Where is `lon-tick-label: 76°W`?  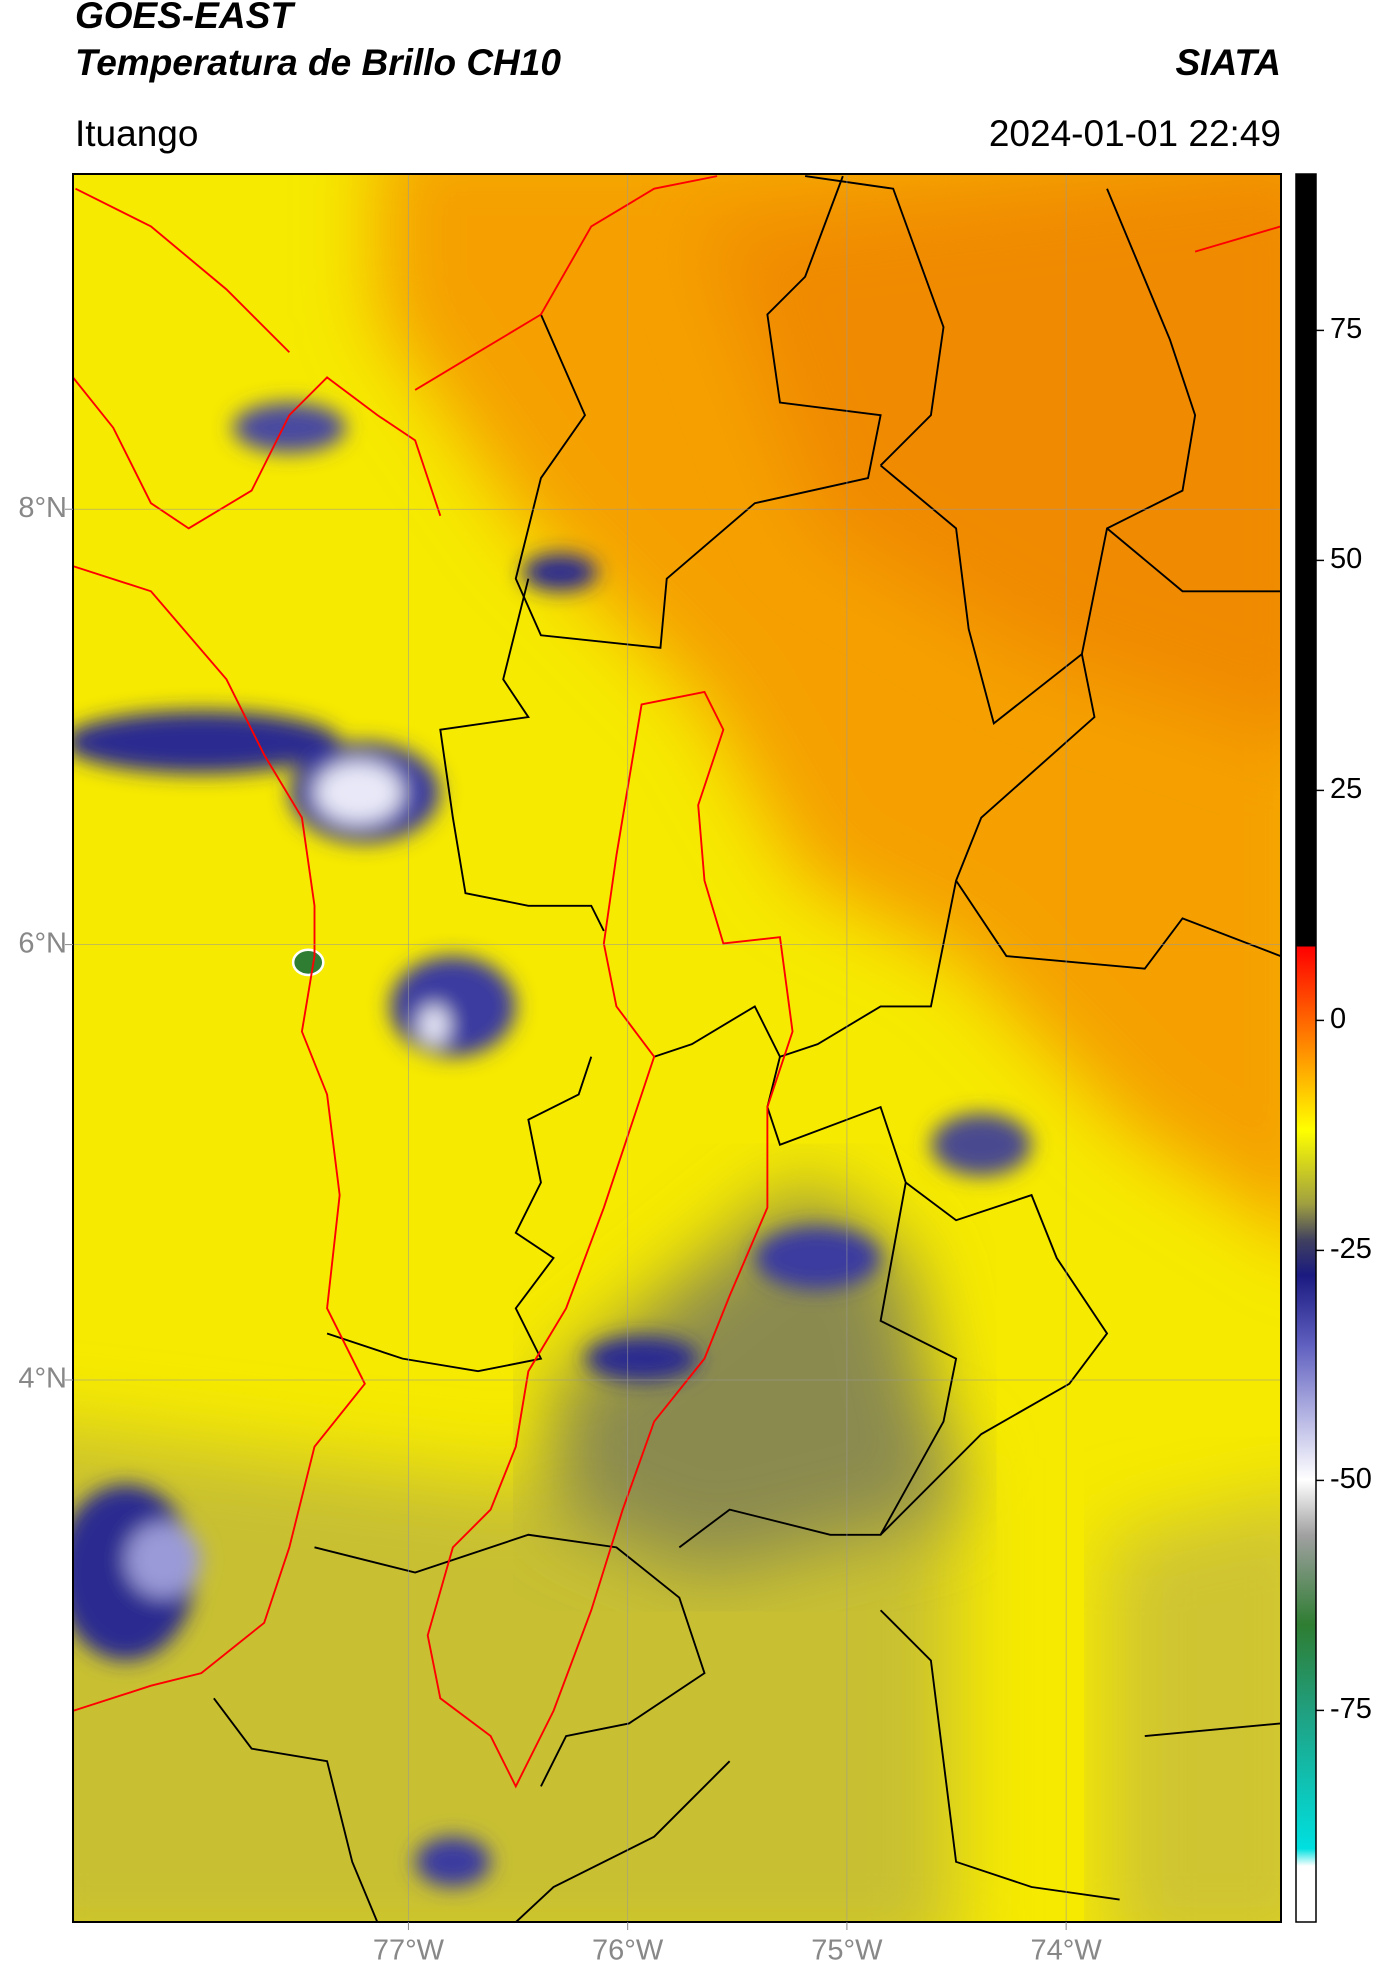
lon-tick-label: 76°W is located at coordinates (628, 1951).